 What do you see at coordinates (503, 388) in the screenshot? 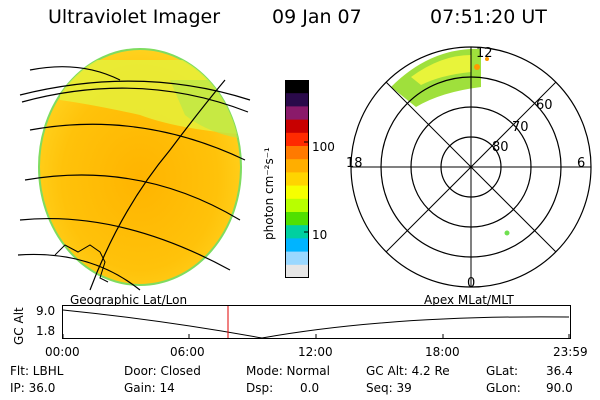
I see `info-glon-label: GLon:` at bounding box center [503, 388].